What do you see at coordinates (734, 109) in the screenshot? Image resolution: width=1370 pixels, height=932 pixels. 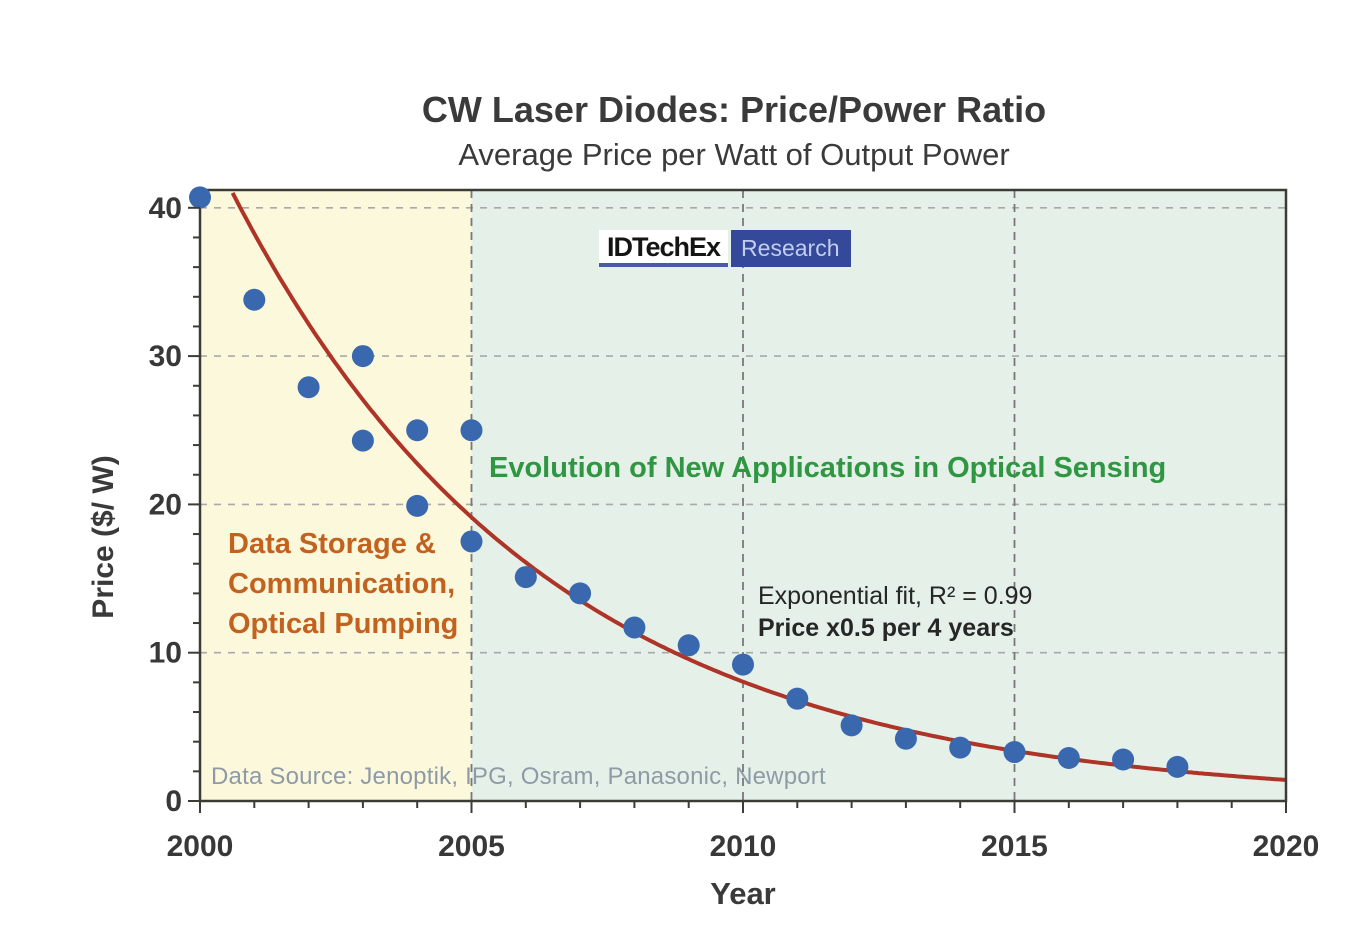 I see `chart-title: CW Laser Diodes: Price/Power Ratio` at bounding box center [734, 109].